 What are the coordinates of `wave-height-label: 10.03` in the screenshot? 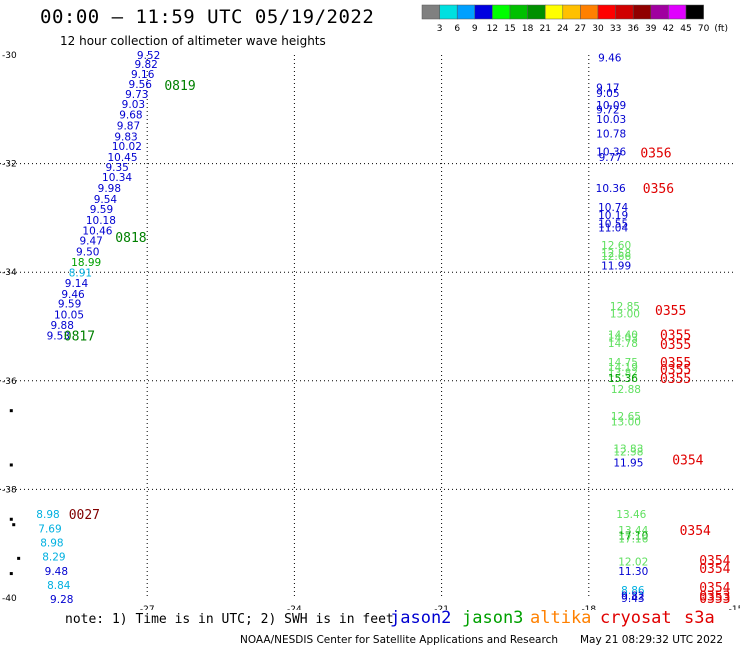 It's located at (611, 120).